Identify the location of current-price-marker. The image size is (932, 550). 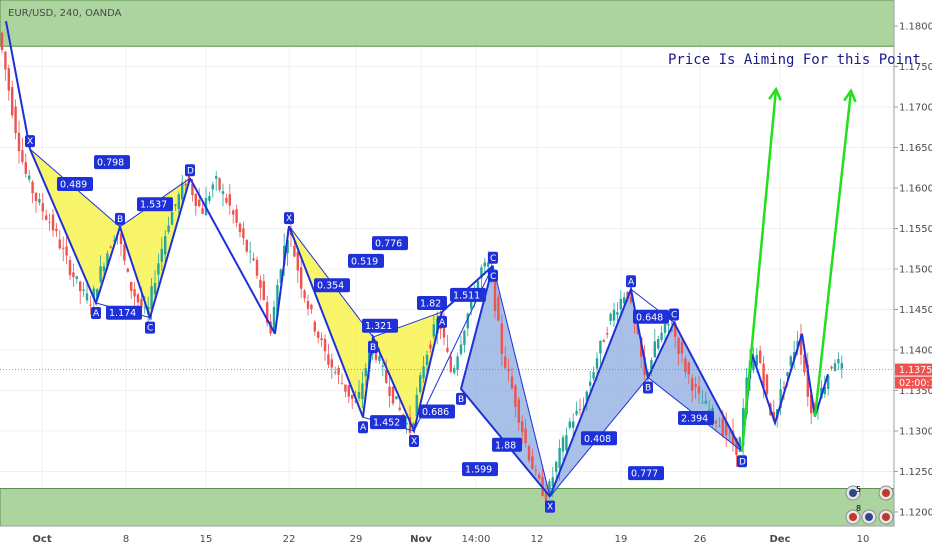
(913, 369).